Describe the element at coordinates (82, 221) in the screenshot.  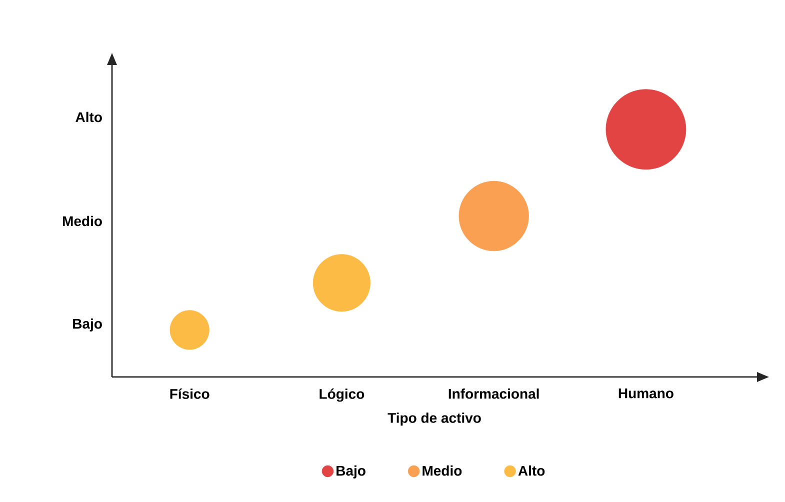
I see `text: Medio` at that location.